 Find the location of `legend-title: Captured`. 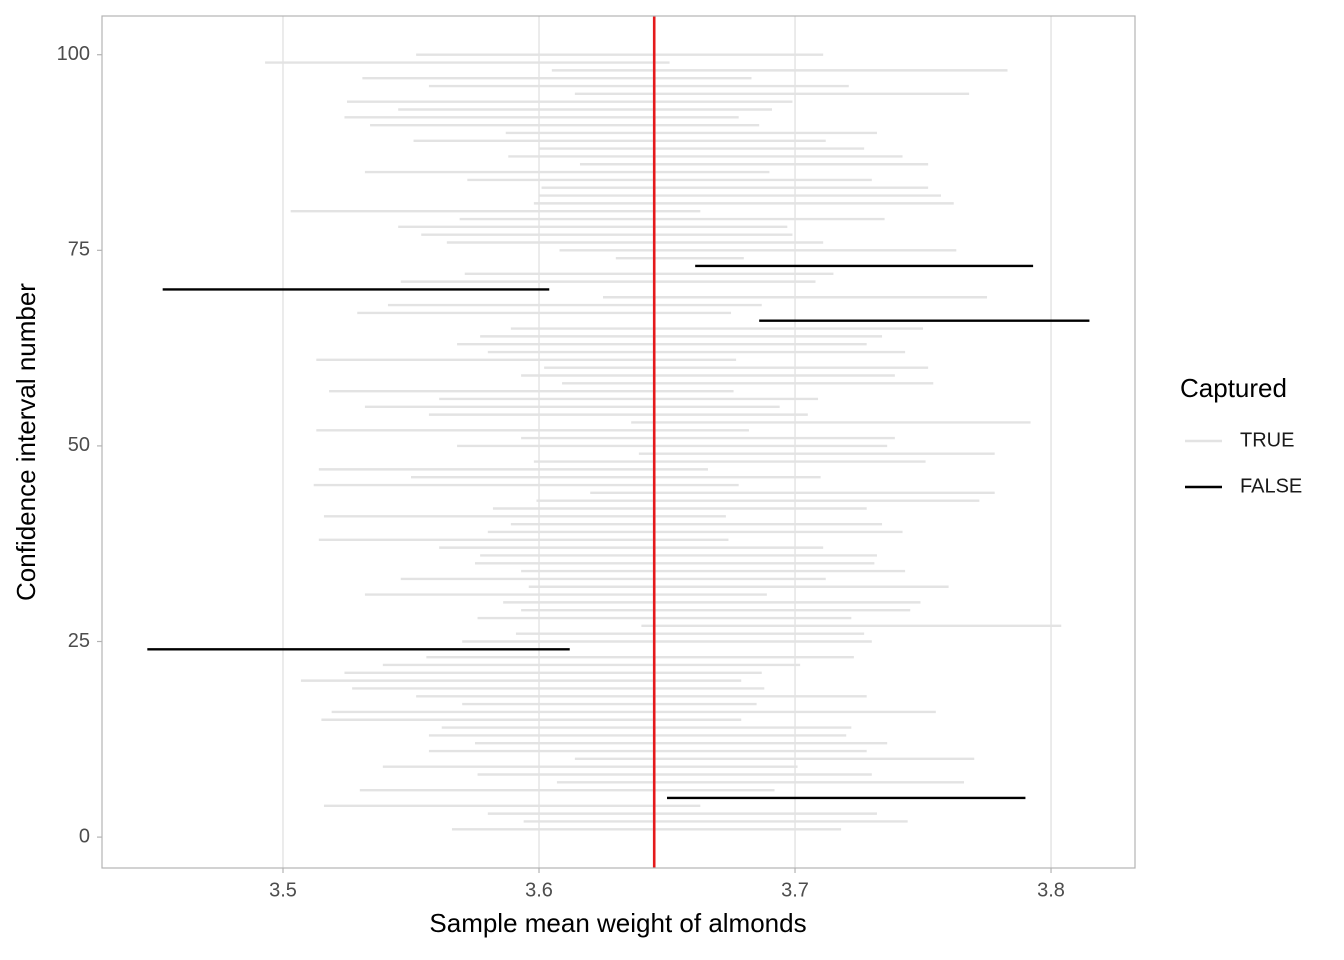

legend-title: Captured is located at coordinates (1233, 388).